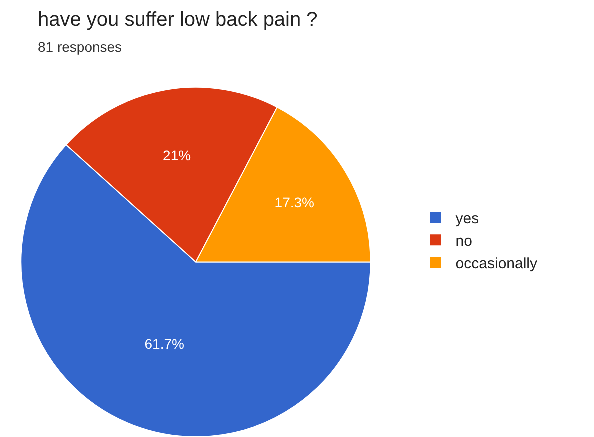 The image size is (594, 437). Describe the element at coordinates (164, 344) in the screenshot. I see `data-label: 61.7%` at that location.